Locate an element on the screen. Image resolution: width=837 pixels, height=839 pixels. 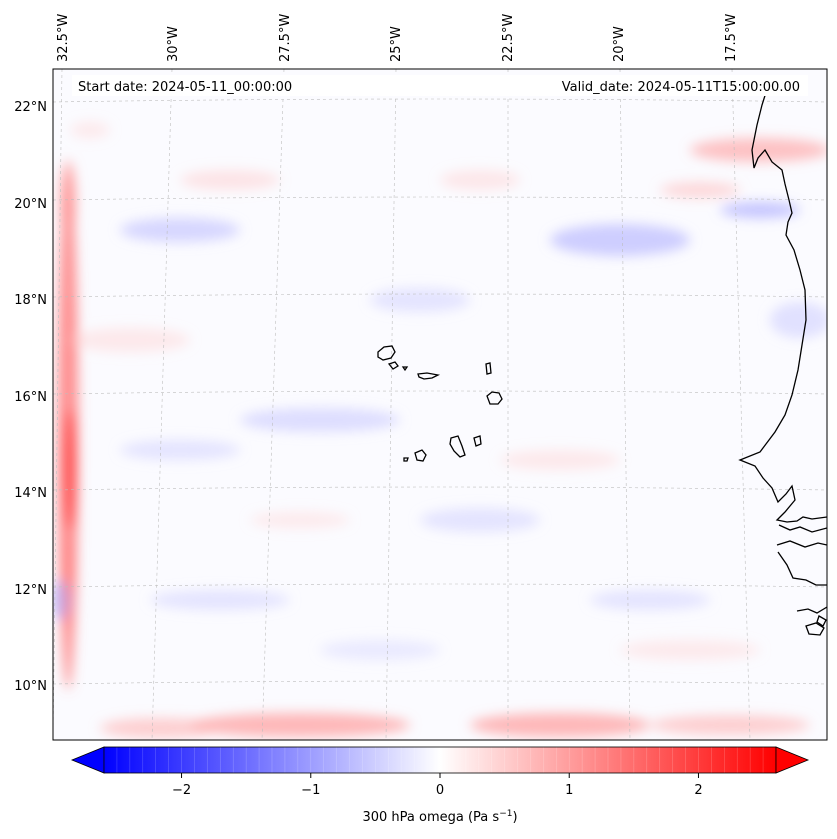
lat-label: 10°N is located at coordinates (30, 686).